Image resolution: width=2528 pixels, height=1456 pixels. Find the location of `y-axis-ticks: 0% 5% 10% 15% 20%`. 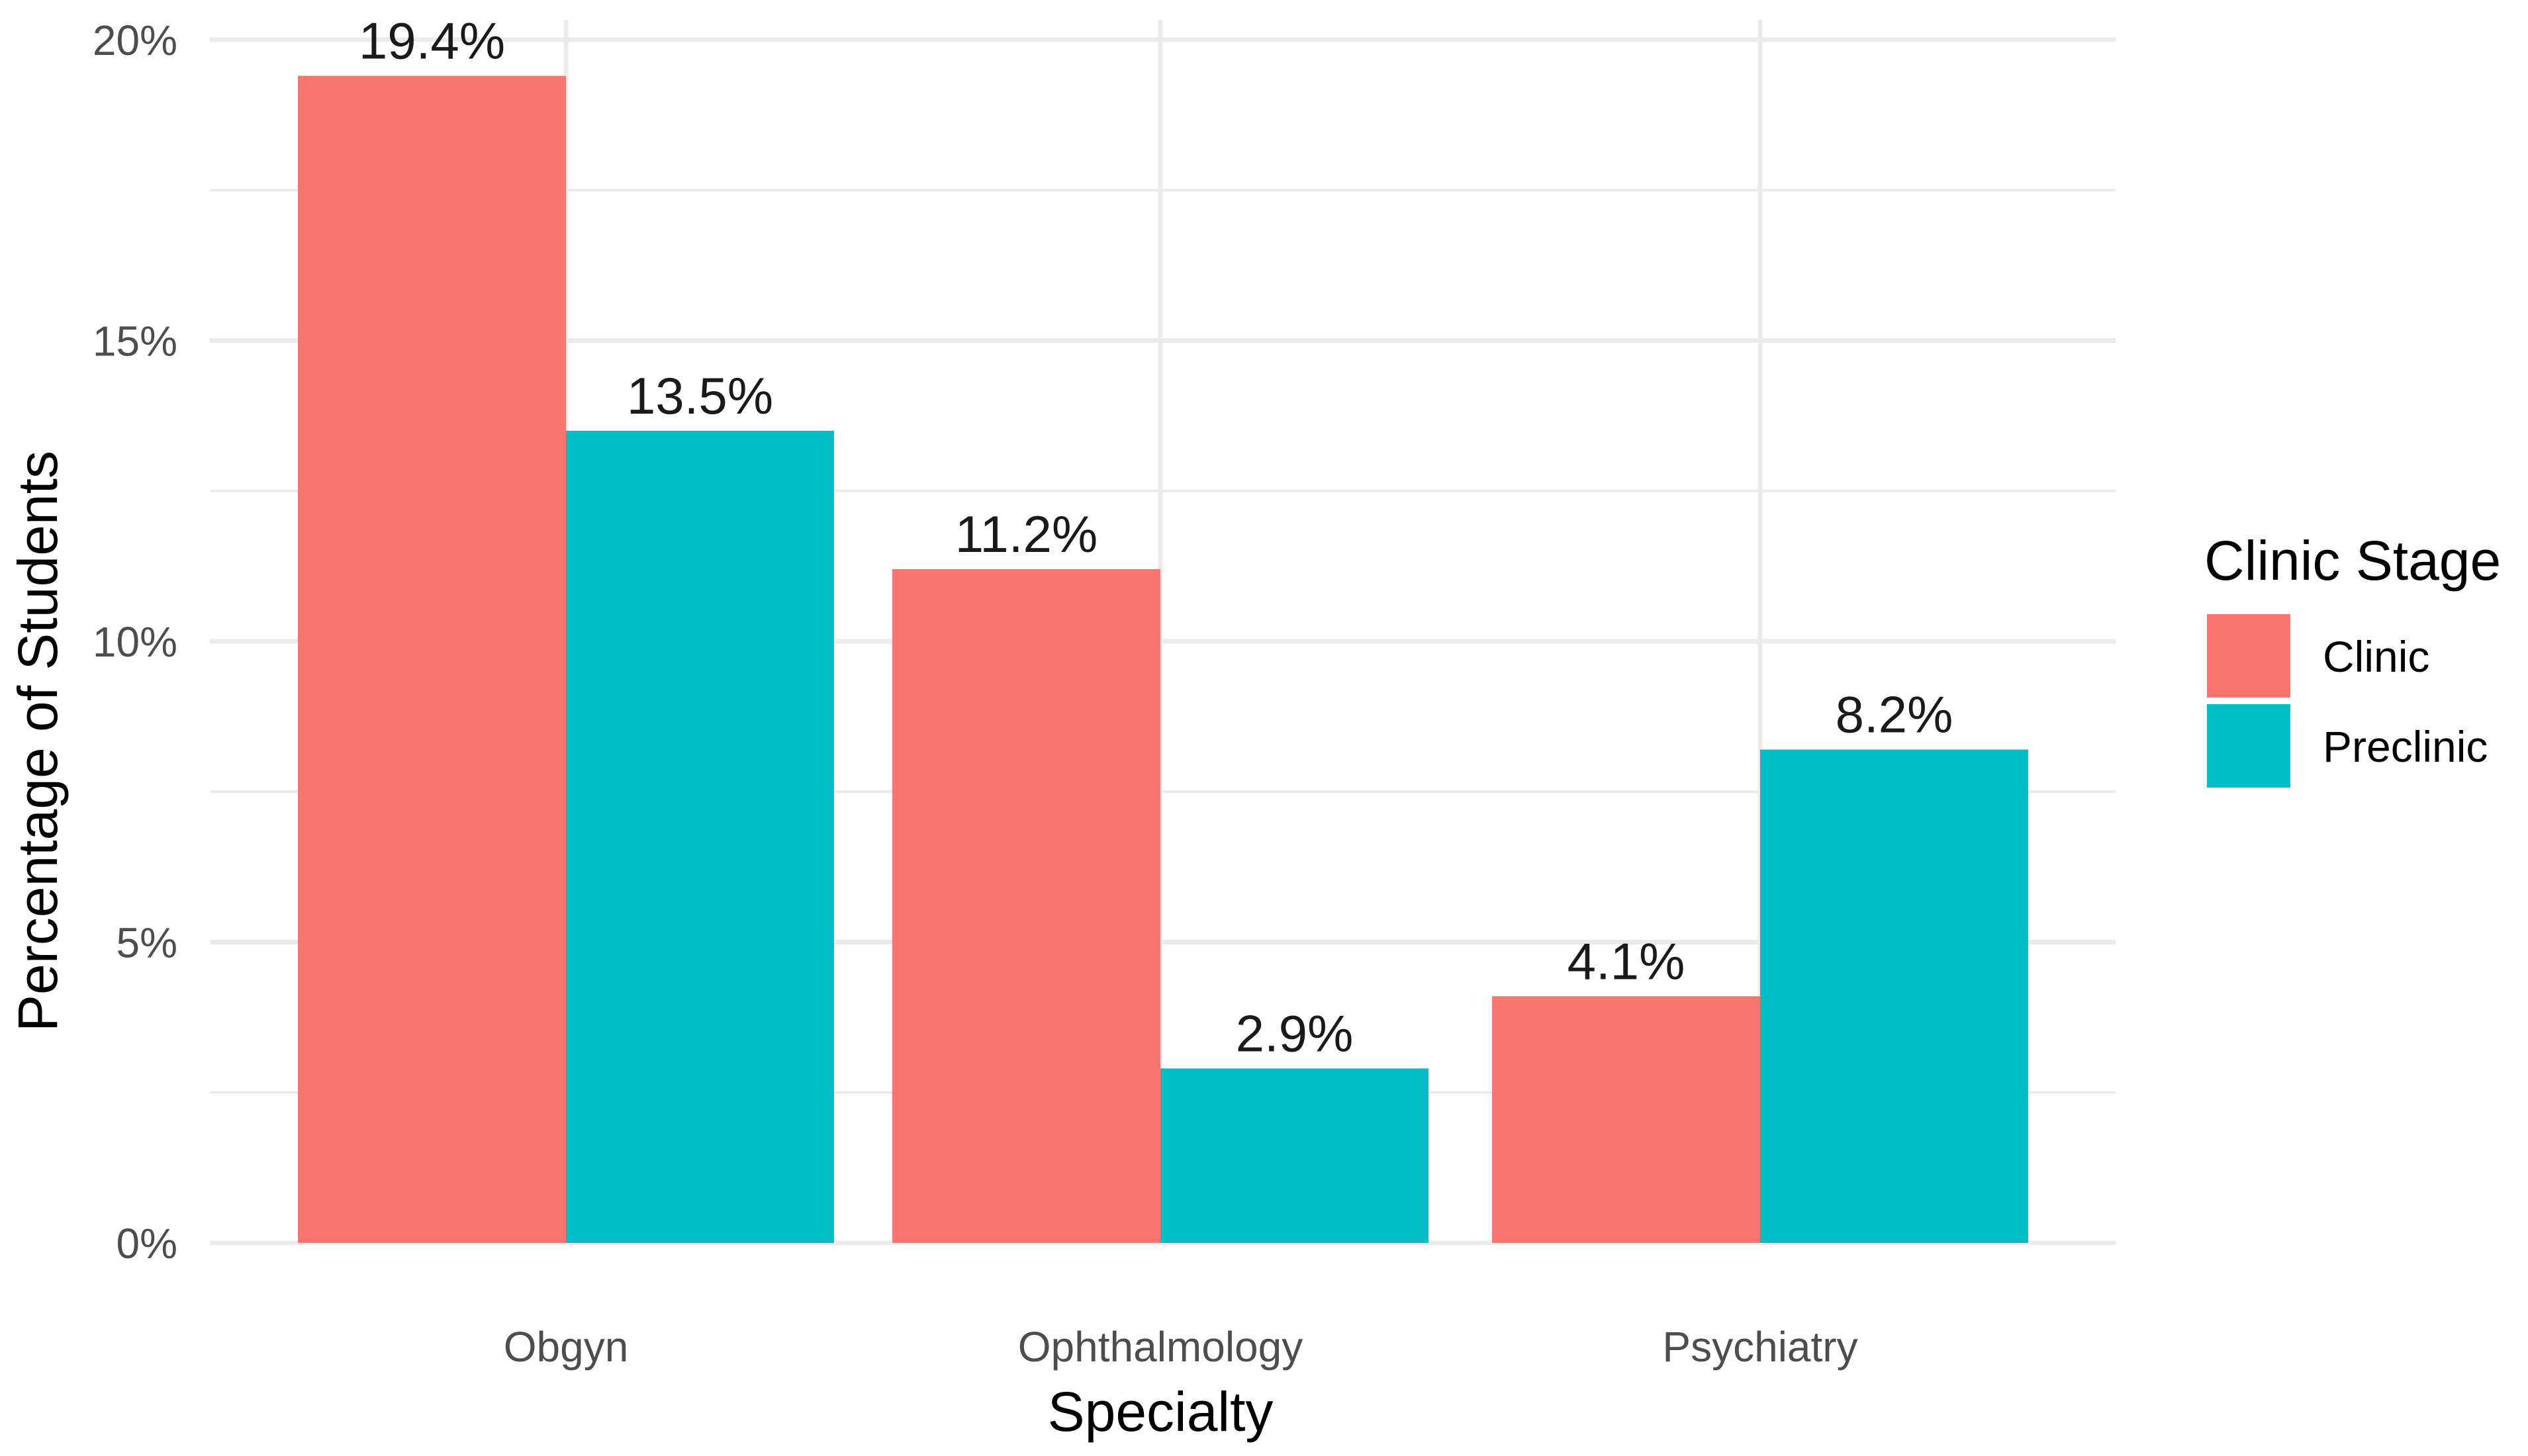

y-axis-ticks: 0% 5% 10% 15% 20% is located at coordinates (135, 642).